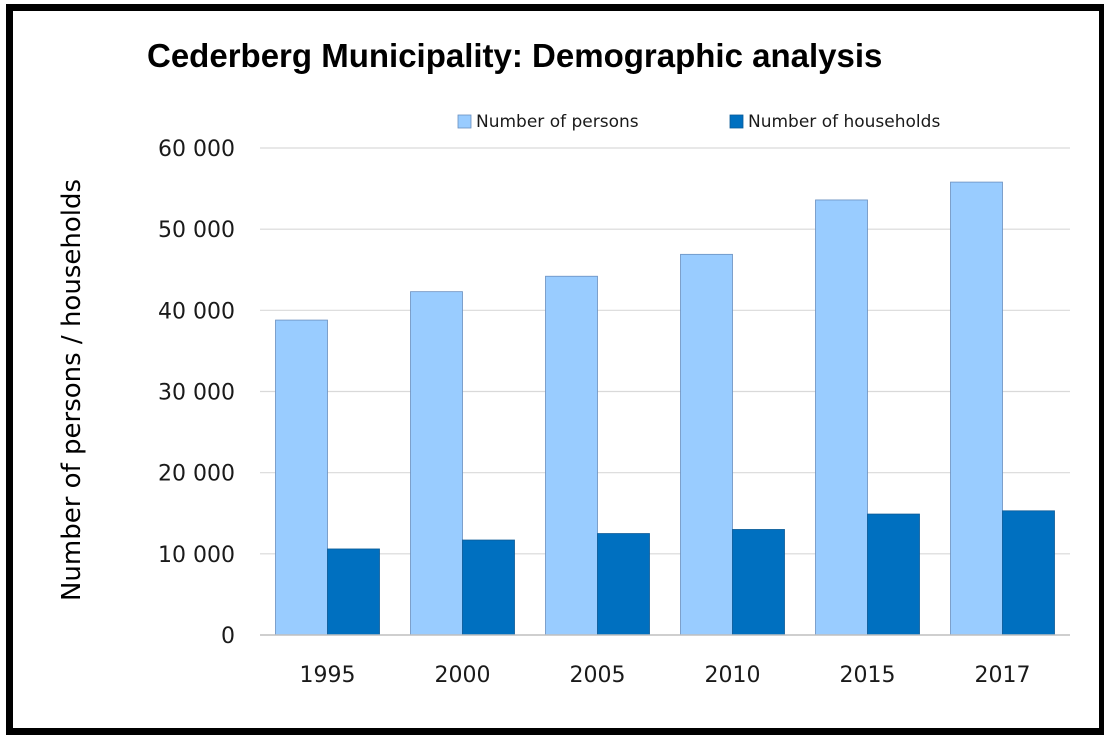 The image size is (1104, 735). What do you see at coordinates (698, 122) in the screenshot?
I see `legend: Number of persons Number of households` at bounding box center [698, 122].